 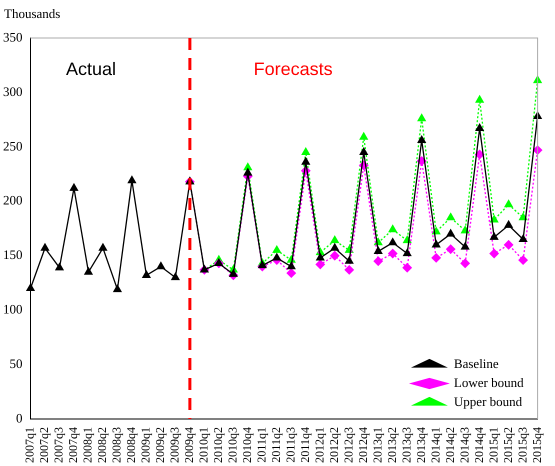 I want to click on x-tick-label: 2012q3, so click(x=348, y=445).